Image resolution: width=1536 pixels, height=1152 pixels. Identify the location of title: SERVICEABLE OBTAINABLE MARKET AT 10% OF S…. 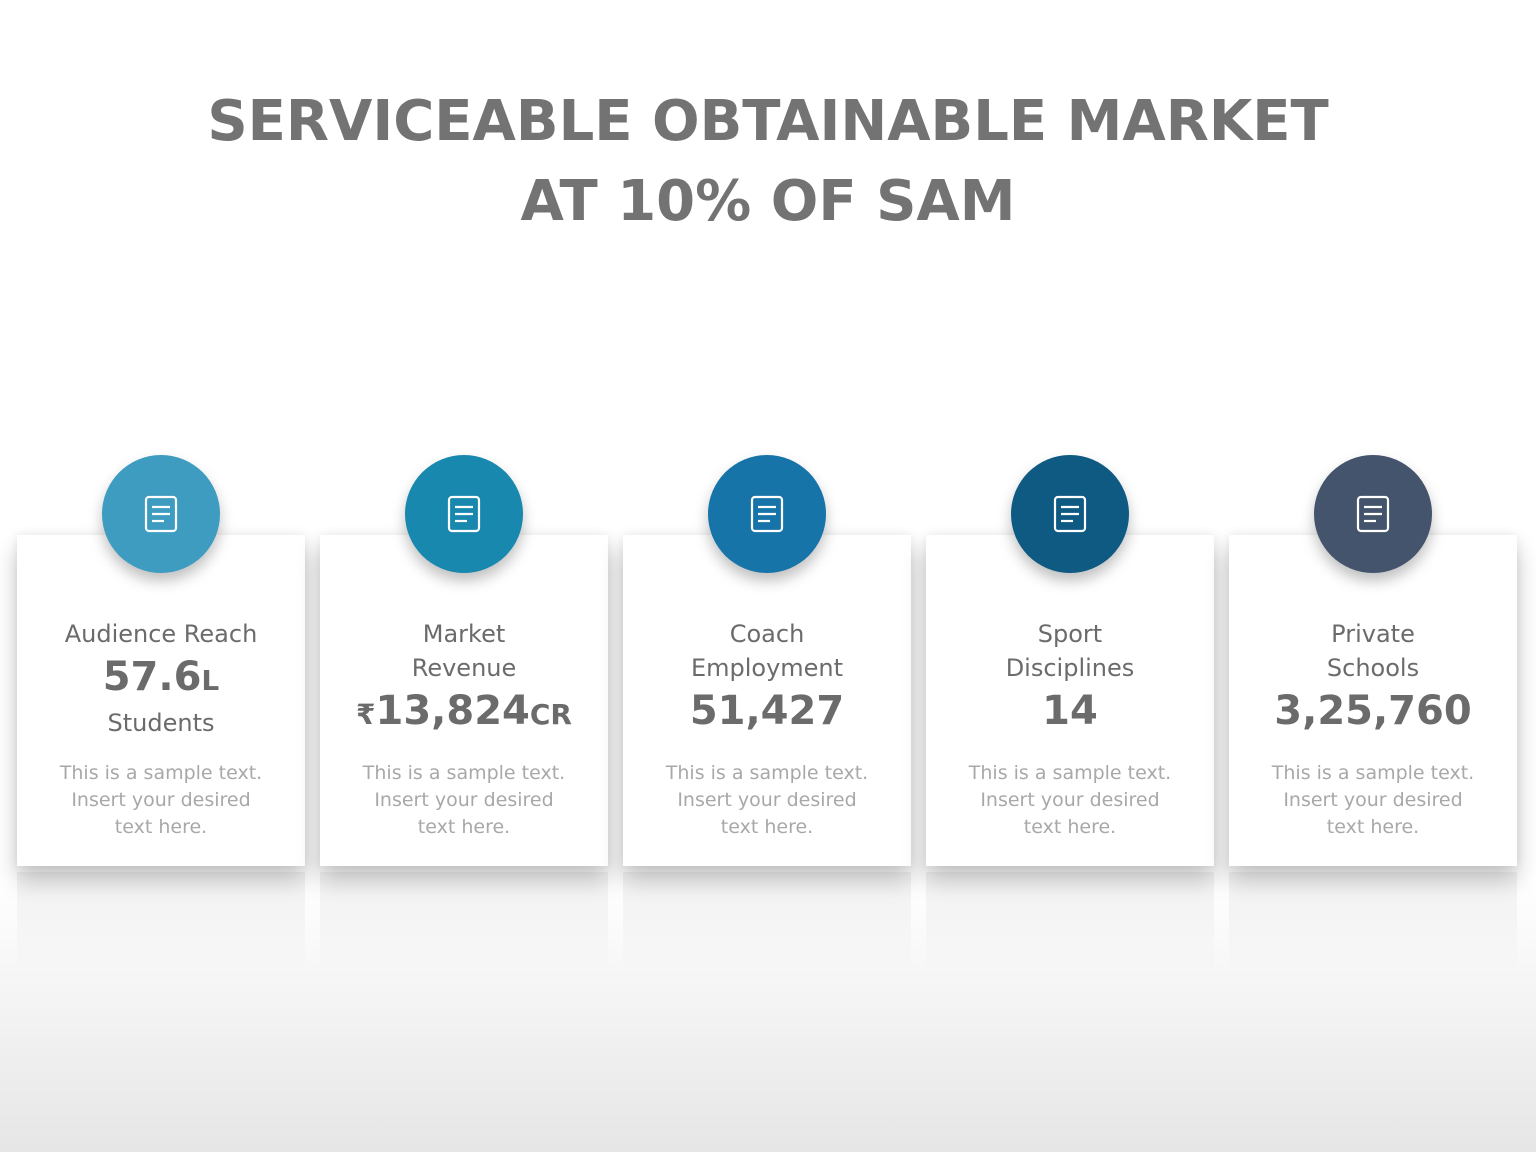
(768, 162).